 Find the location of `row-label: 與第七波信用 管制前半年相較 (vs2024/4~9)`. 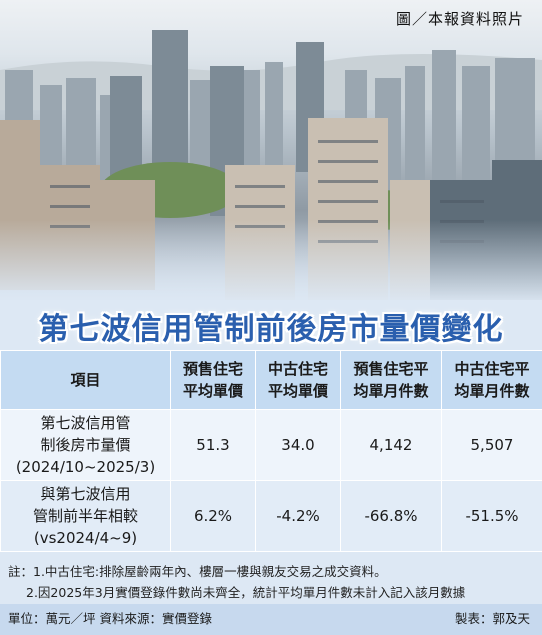

row-label: 與第七波信用 管制前半年相較 (vs2024/4~9) is located at coordinates (85, 516).